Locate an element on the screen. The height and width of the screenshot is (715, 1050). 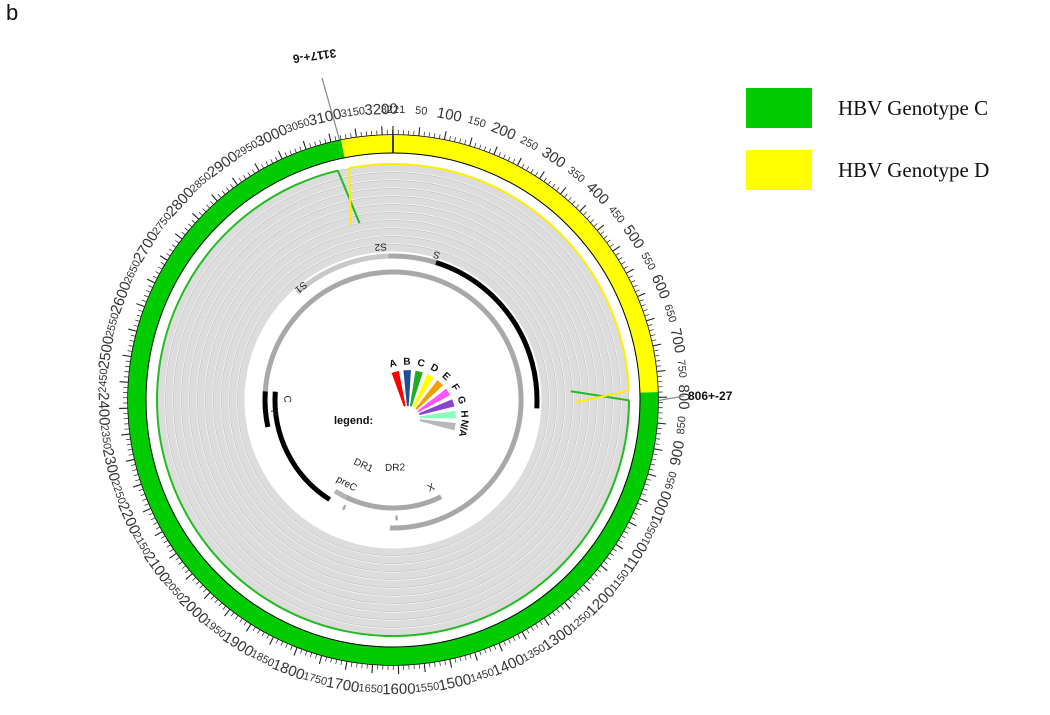
legend-wedge-label: N/A is located at coordinates (463, 428).